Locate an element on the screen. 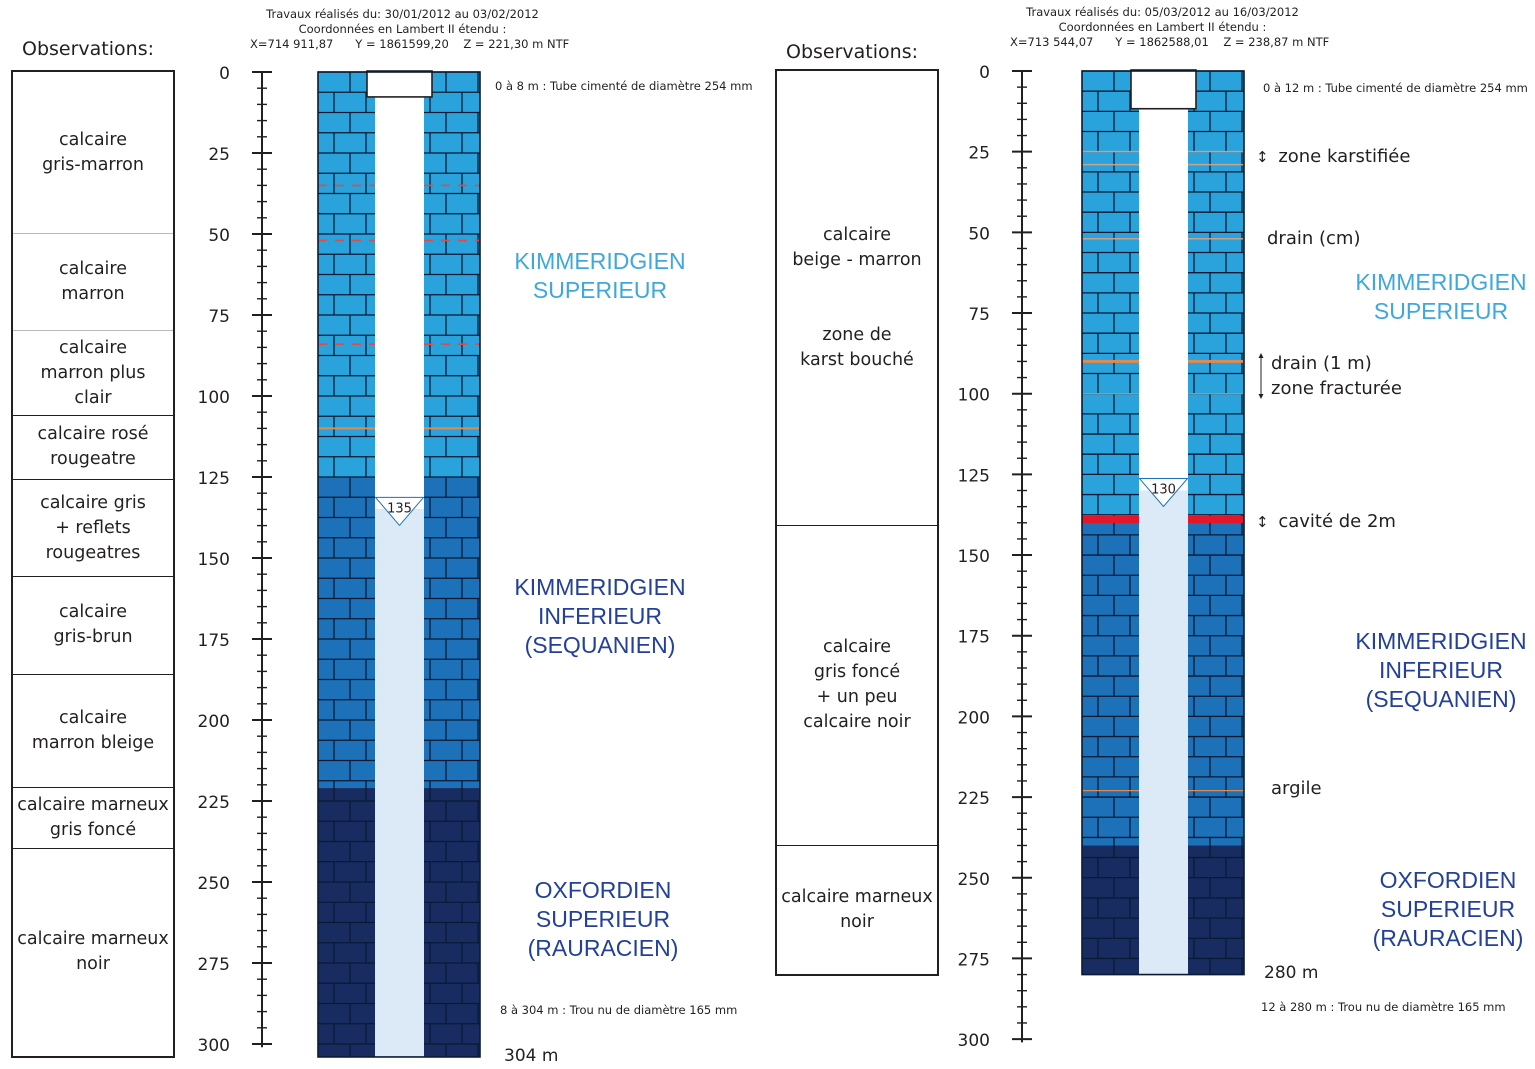 This screenshot has width=1535, height=1069. observation-cell: calcaire marron is located at coordinates (93, 282).